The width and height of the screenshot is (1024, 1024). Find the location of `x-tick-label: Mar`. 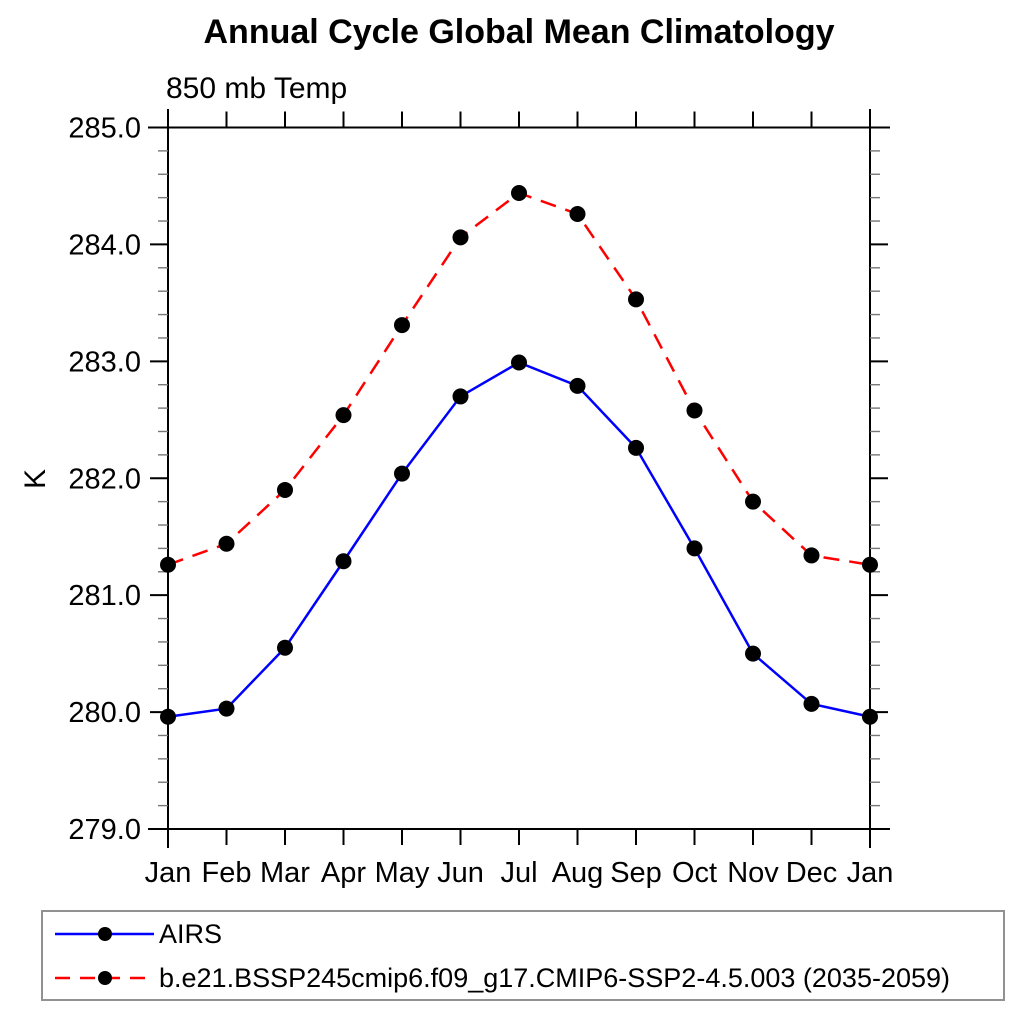

x-tick-label: Mar is located at coordinates (285, 873).